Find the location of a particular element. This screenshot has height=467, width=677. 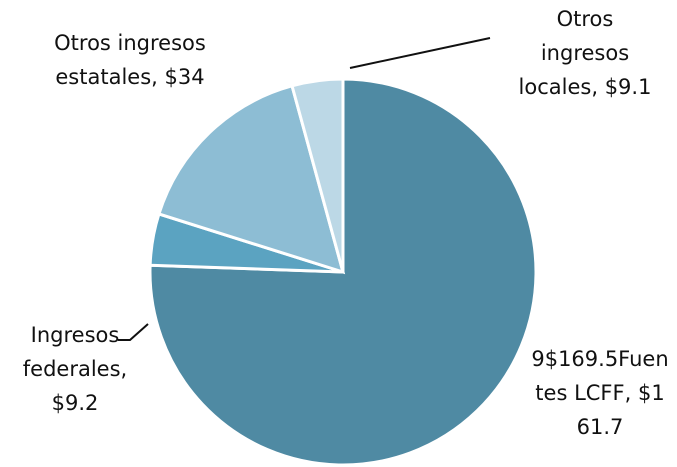

value-label: $34 is located at coordinates (184, 77).